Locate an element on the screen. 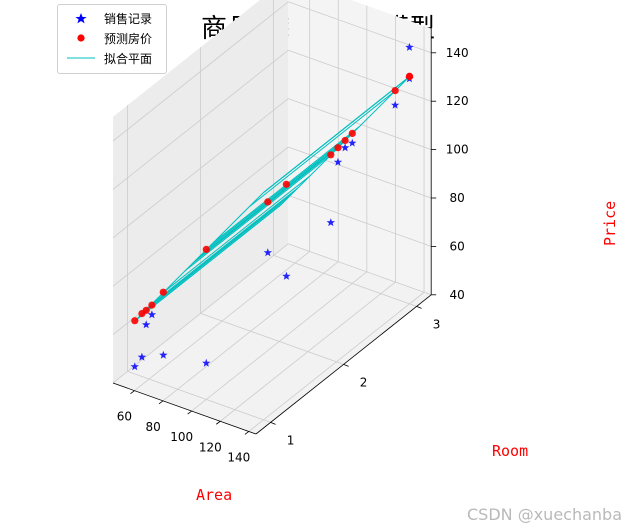  z-tick-label: 80 is located at coordinates (457, 198).